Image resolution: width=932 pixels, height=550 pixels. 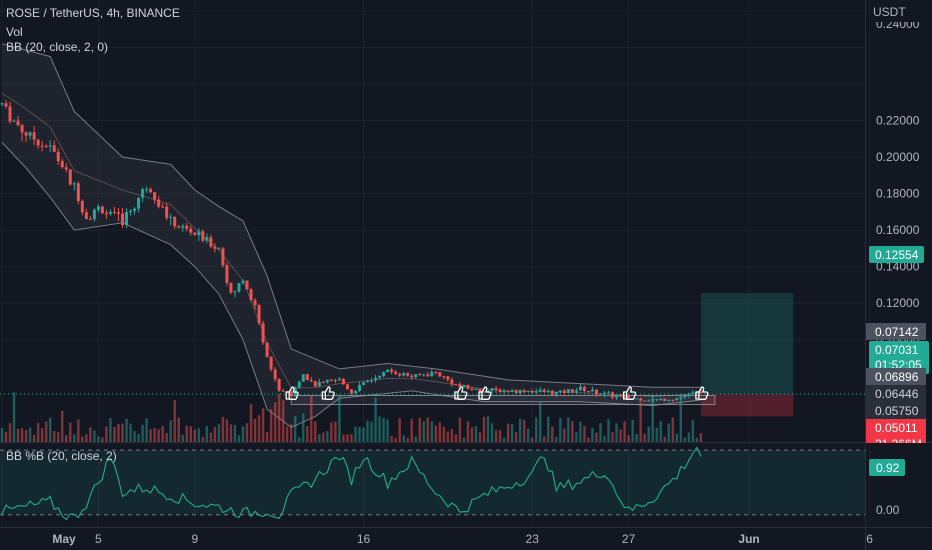 What do you see at coordinates (93, 13) in the screenshot?
I see `symbol-title: ROSE / TetherUS, 4h, BINANCE` at bounding box center [93, 13].